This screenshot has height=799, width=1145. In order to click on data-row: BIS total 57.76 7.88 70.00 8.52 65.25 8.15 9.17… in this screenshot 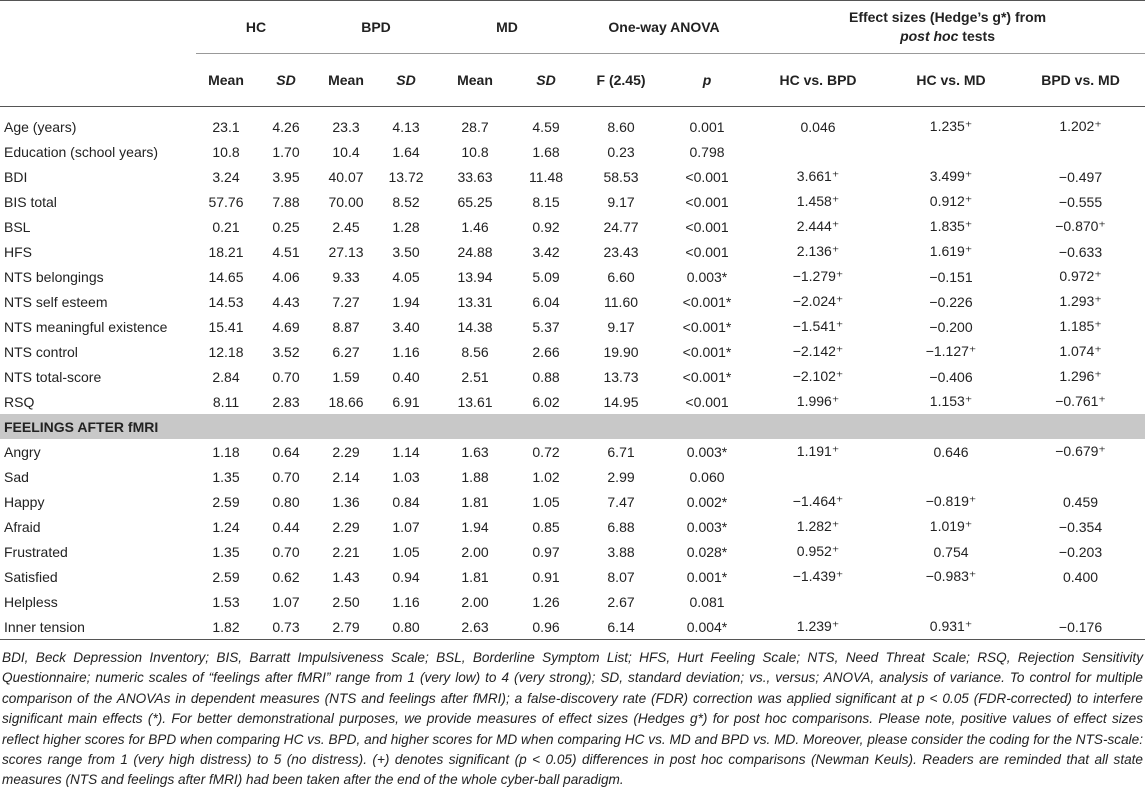, I will do `click(572, 201)`.